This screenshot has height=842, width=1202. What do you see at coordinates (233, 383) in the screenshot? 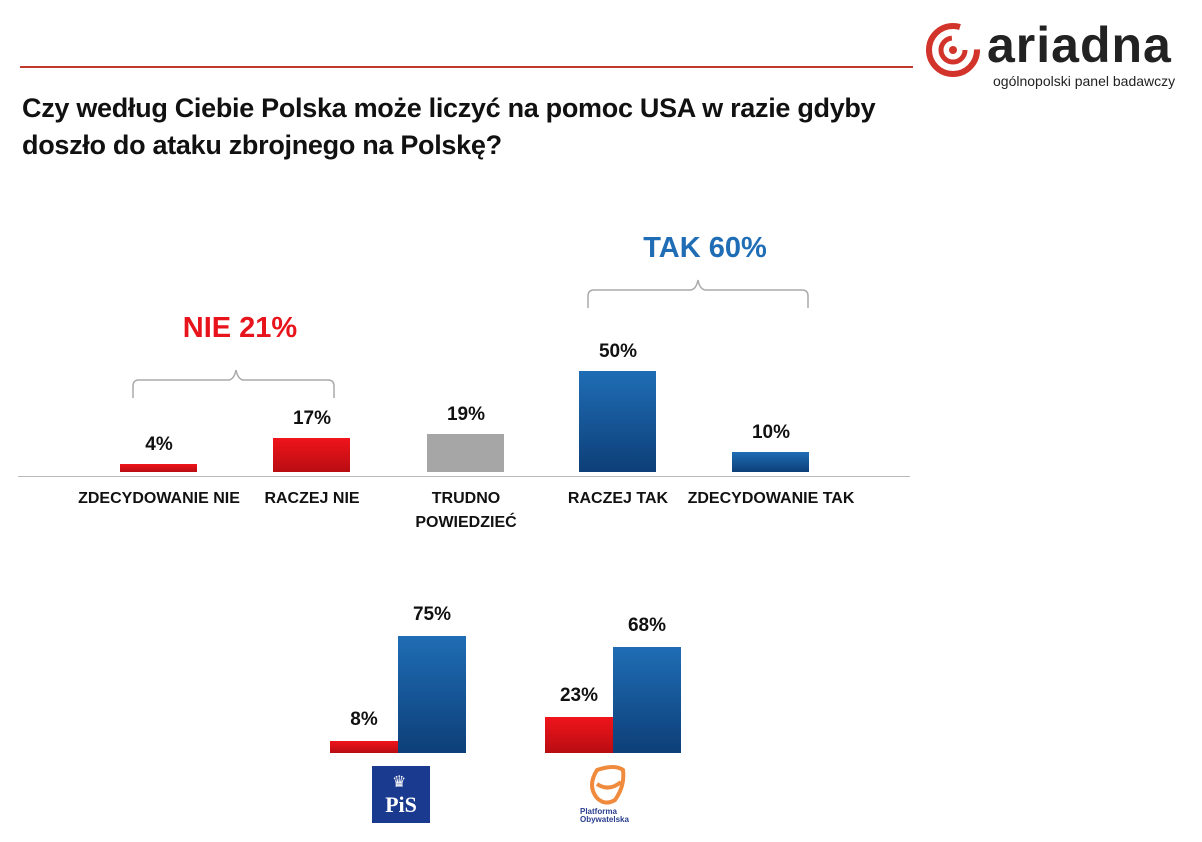
I see `brace-nie` at bounding box center [233, 383].